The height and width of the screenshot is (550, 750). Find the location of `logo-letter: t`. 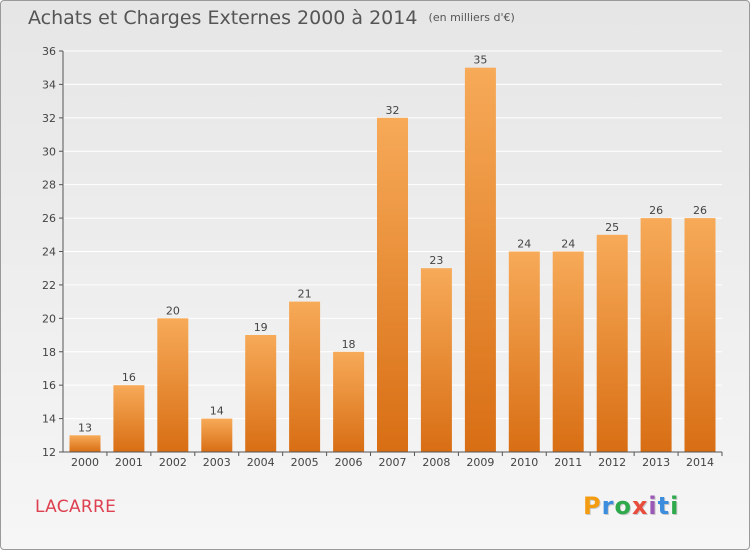

logo-letter: t is located at coordinates (664, 506).